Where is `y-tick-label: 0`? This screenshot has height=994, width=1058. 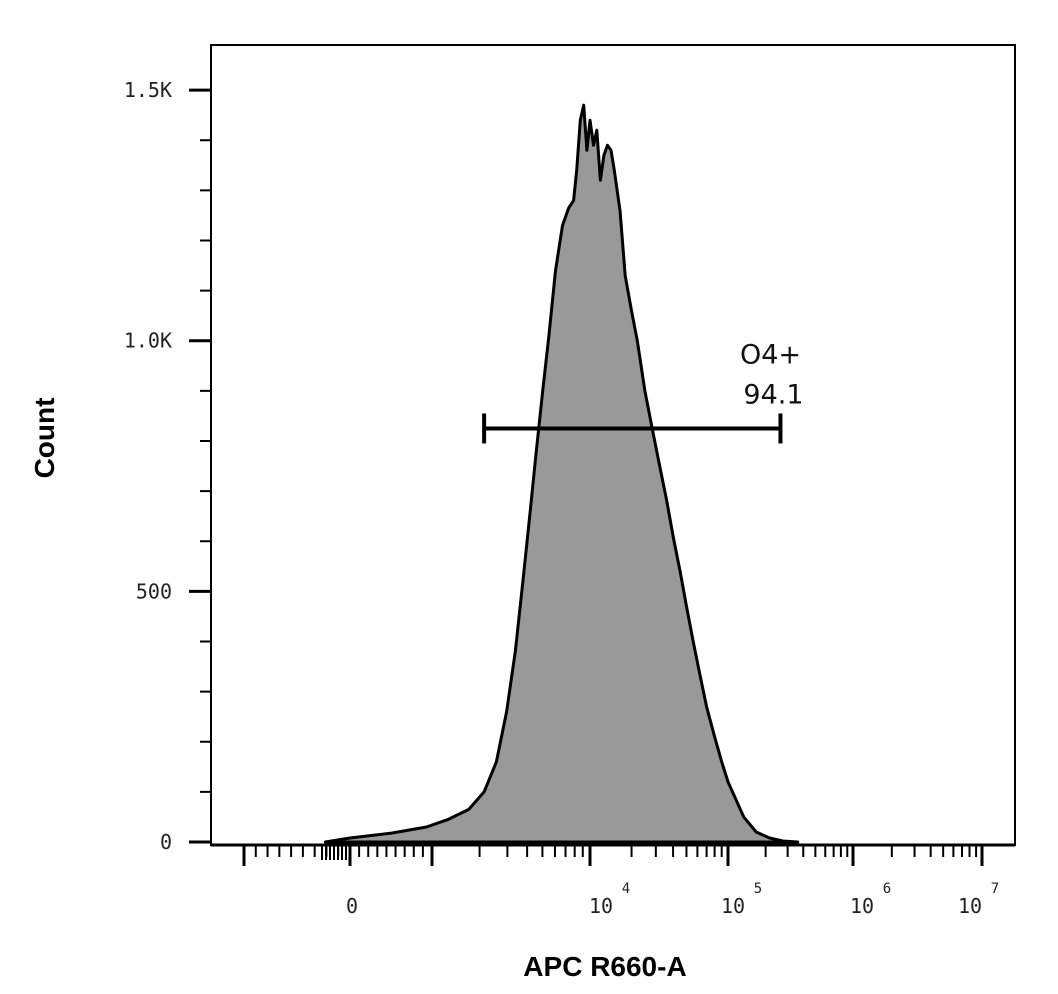
y-tick-label: 0 is located at coordinates (166, 842).